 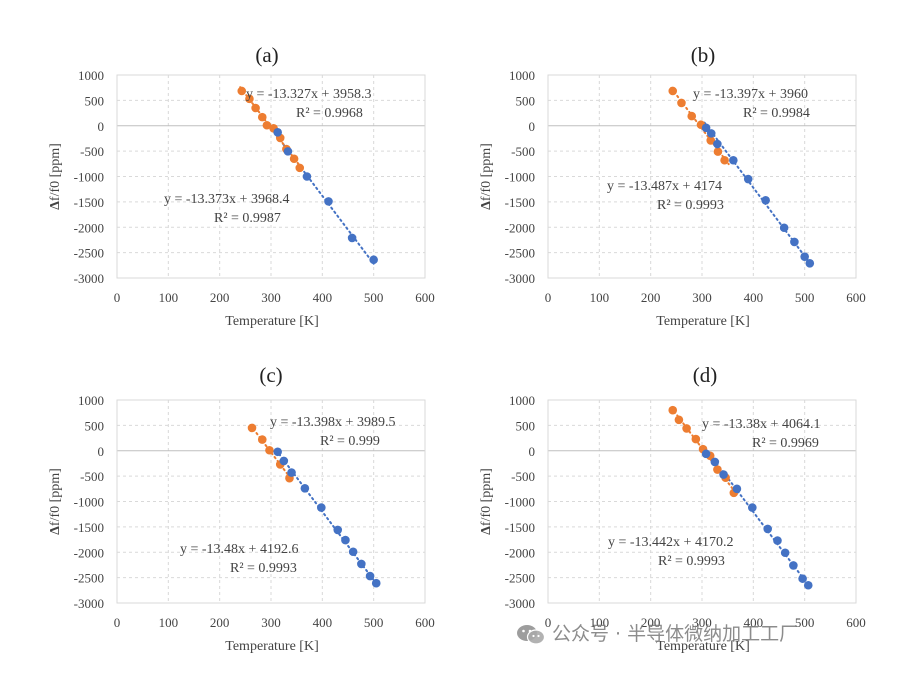 I want to click on trend-equation-series-1: y = -13.373x + 3968.4, so click(x=226, y=199).